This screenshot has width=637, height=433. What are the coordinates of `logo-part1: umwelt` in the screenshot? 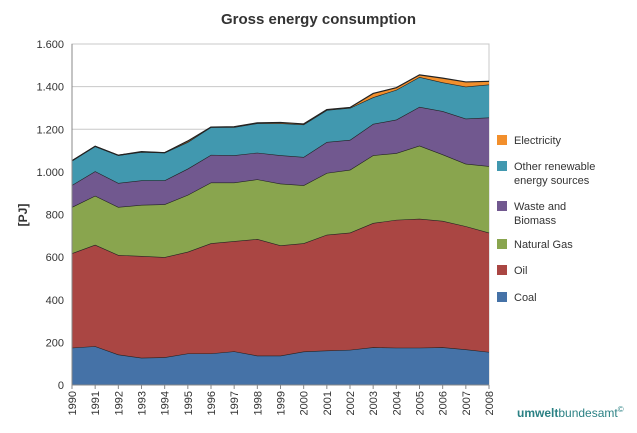 It's located at (538, 413).